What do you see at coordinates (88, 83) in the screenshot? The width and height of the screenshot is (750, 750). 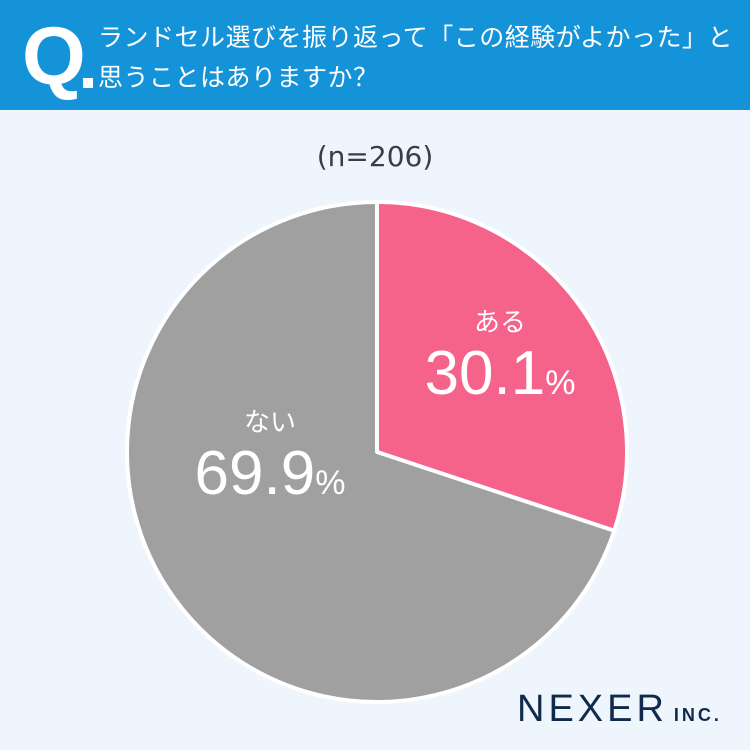 I see `q-dot-icon` at bounding box center [88, 83].